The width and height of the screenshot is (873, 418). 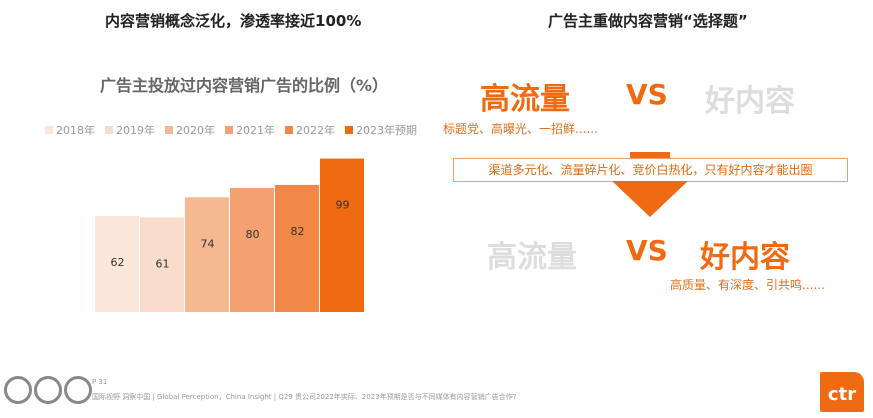 I want to click on left-title: 内容营销概念泛化，渗透率接近100%, so click(x=233, y=21).